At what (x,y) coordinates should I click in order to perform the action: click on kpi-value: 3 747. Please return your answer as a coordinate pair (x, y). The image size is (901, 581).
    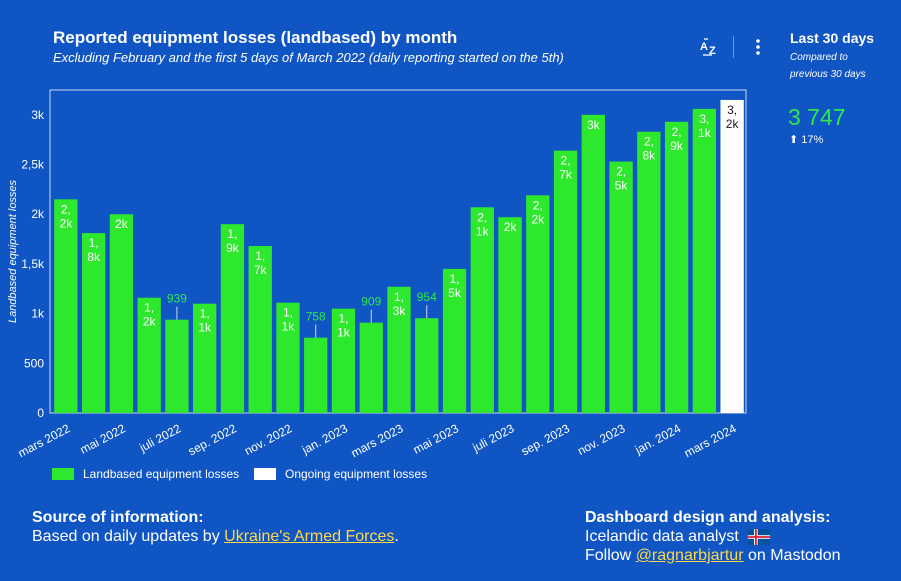
    Looking at the image, I should click on (817, 117).